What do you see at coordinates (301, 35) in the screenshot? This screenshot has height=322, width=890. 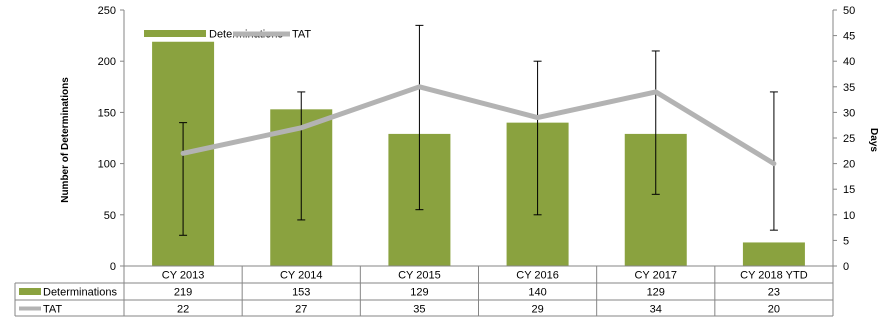 I see `legend-label-tat: TAT` at bounding box center [301, 35].